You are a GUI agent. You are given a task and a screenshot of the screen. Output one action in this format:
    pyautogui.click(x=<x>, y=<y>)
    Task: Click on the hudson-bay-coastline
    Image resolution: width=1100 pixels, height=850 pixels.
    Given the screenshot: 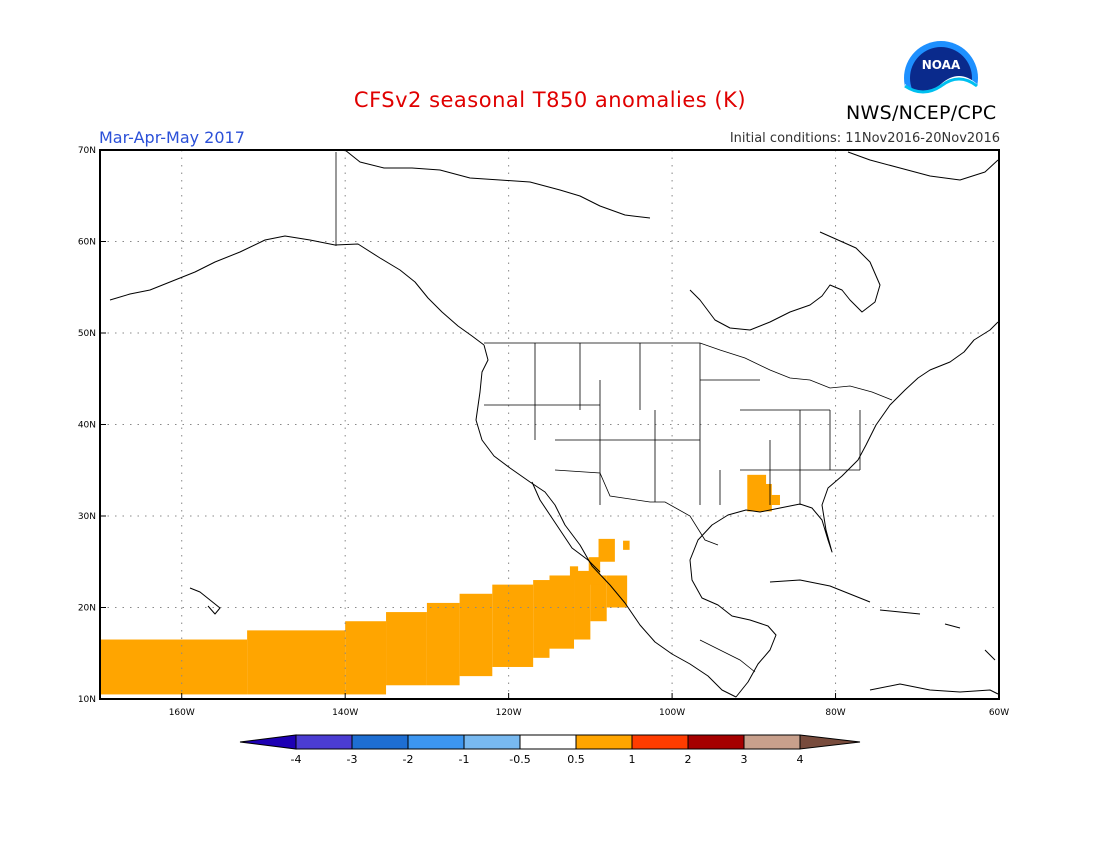 What is the action you would take?
    pyautogui.click(x=785, y=281)
    